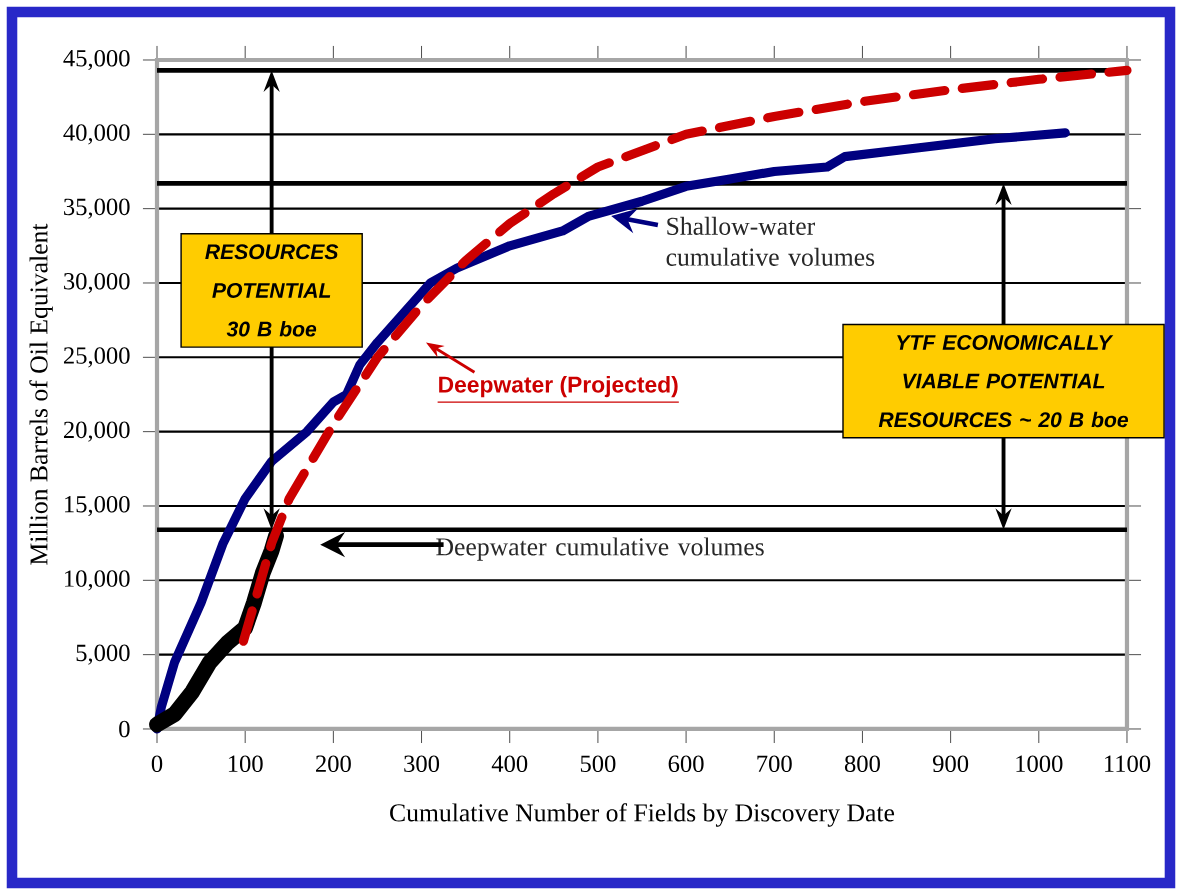 The width and height of the screenshot is (1182, 895). Describe the element at coordinates (642, 815) in the screenshot. I see `x-axis-title: Cumulative Number of Fields by Discovery Date` at that location.